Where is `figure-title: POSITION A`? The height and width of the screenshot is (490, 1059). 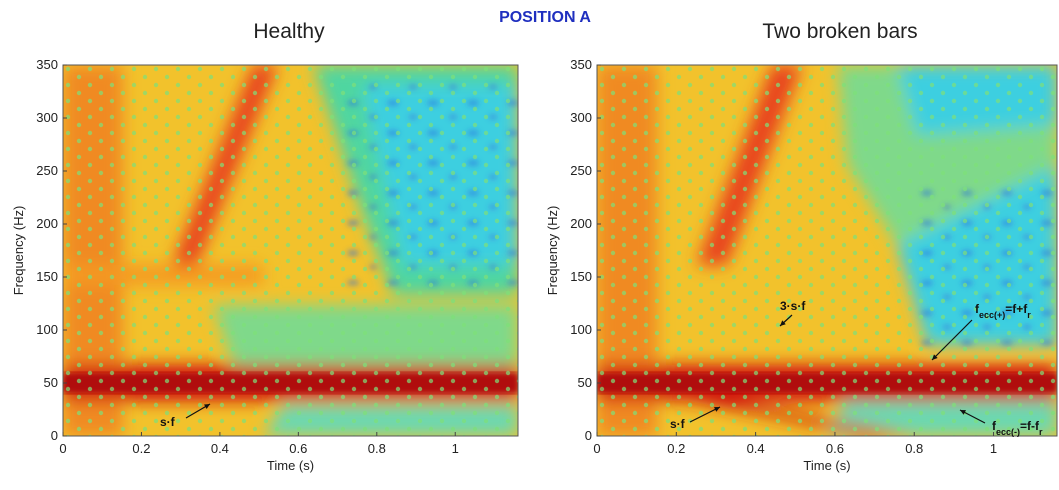 figure-title: POSITION A is located at coordinates (545, 17).